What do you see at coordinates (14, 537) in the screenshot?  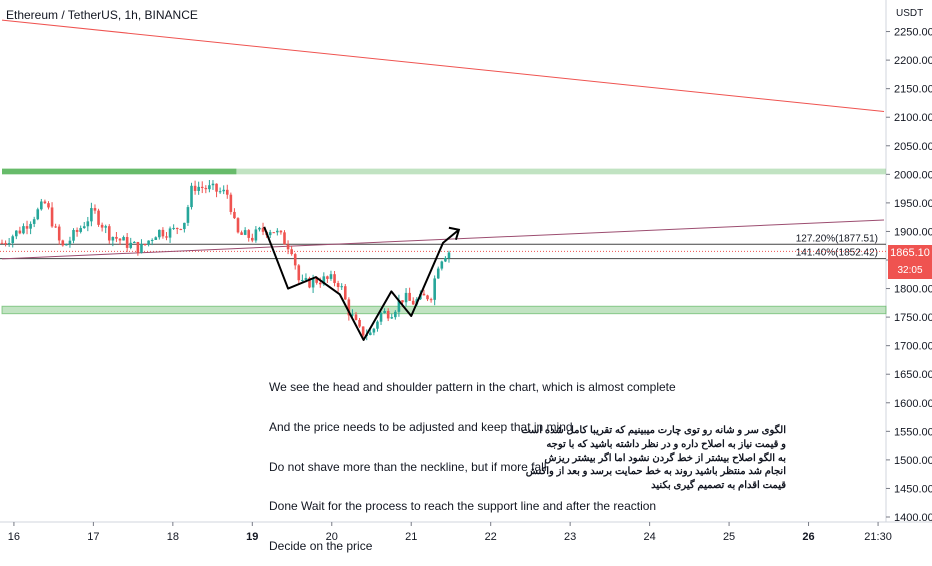 I see `x-tick-label: 16` at bounding box center [14, 537].